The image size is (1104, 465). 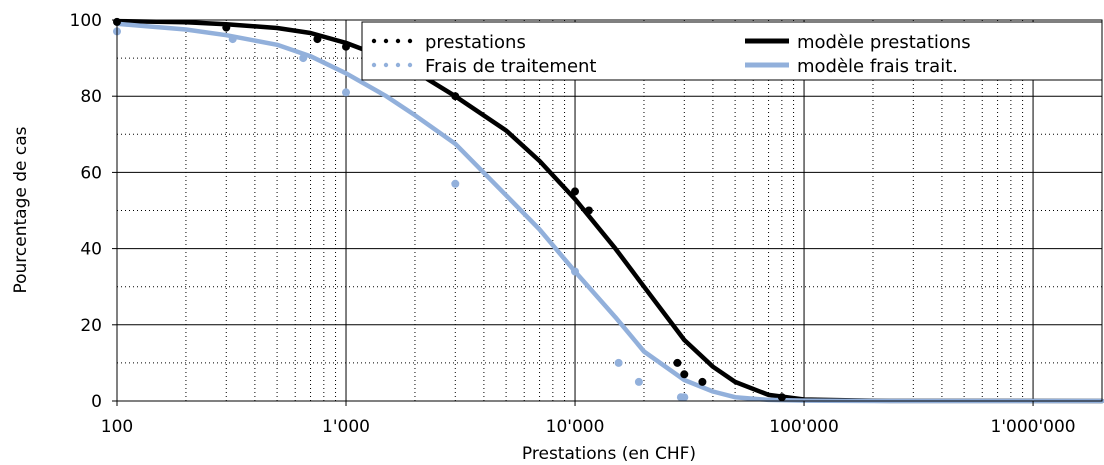 I want to click on x-tick-label: 100, so click(x=117, y=427).